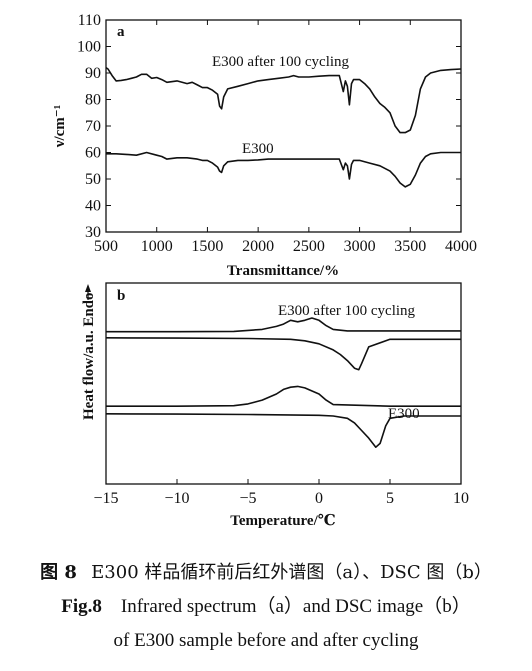  I want to click on x-tick-label-a-1000: 1000, so click(157, 246).